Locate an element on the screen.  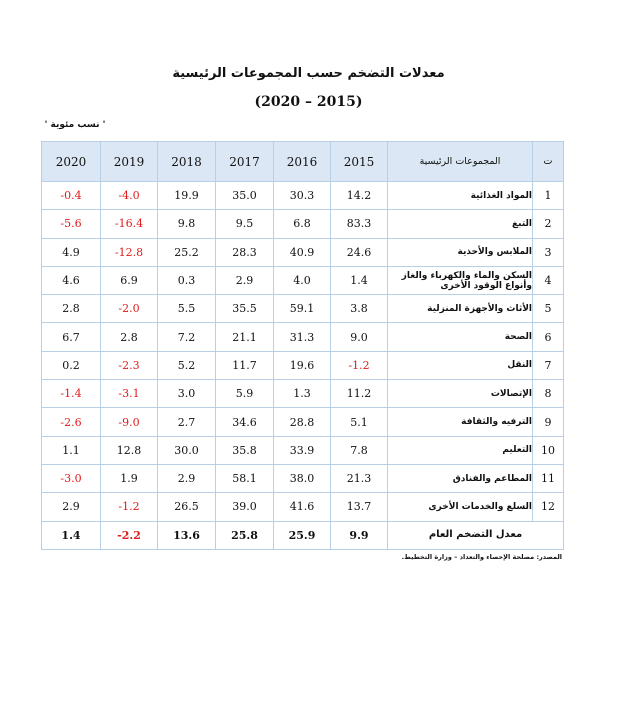
value-cell-2016: 30.3 is located at coordinates (302, 195).